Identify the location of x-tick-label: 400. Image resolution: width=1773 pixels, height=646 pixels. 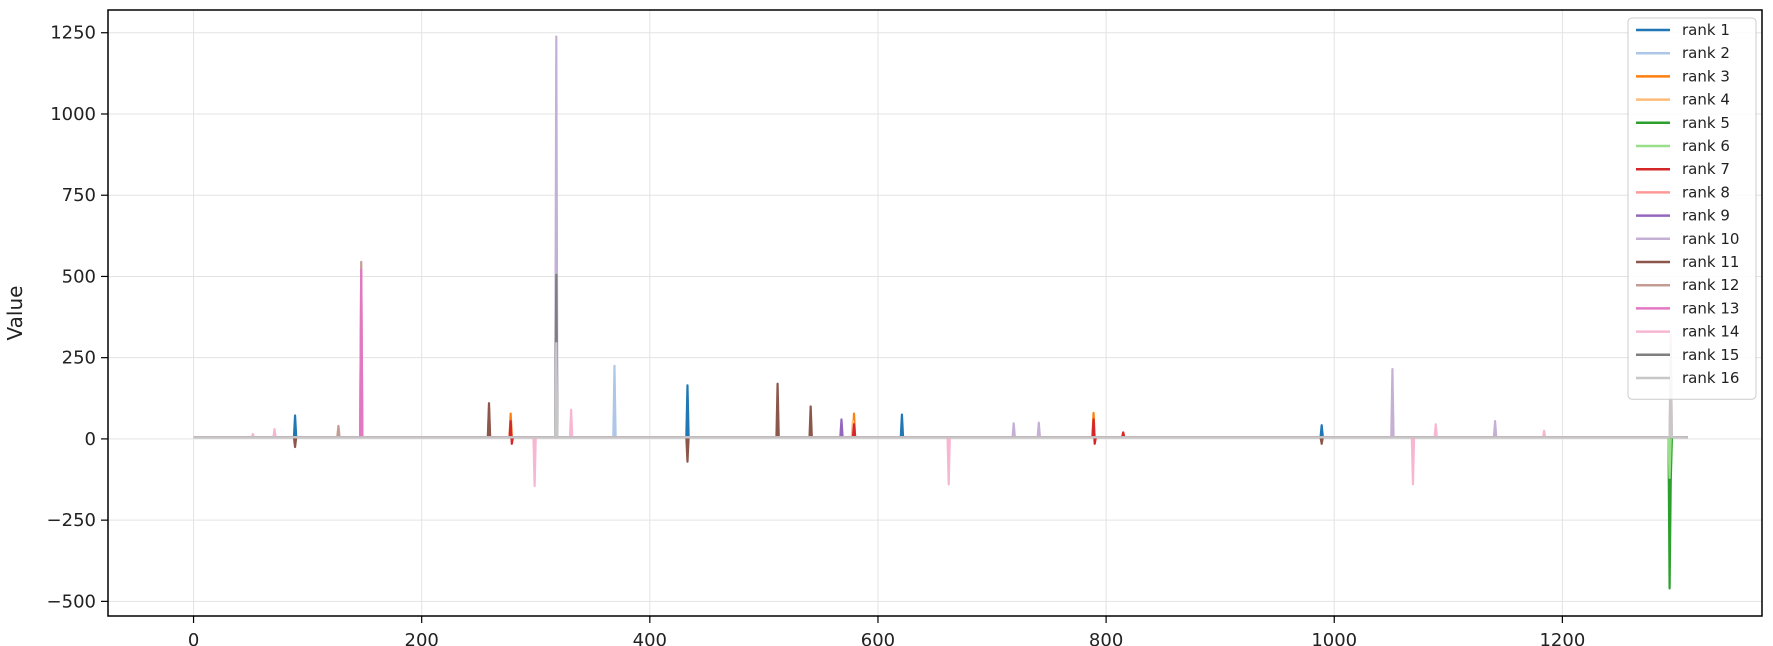
(650, 638).